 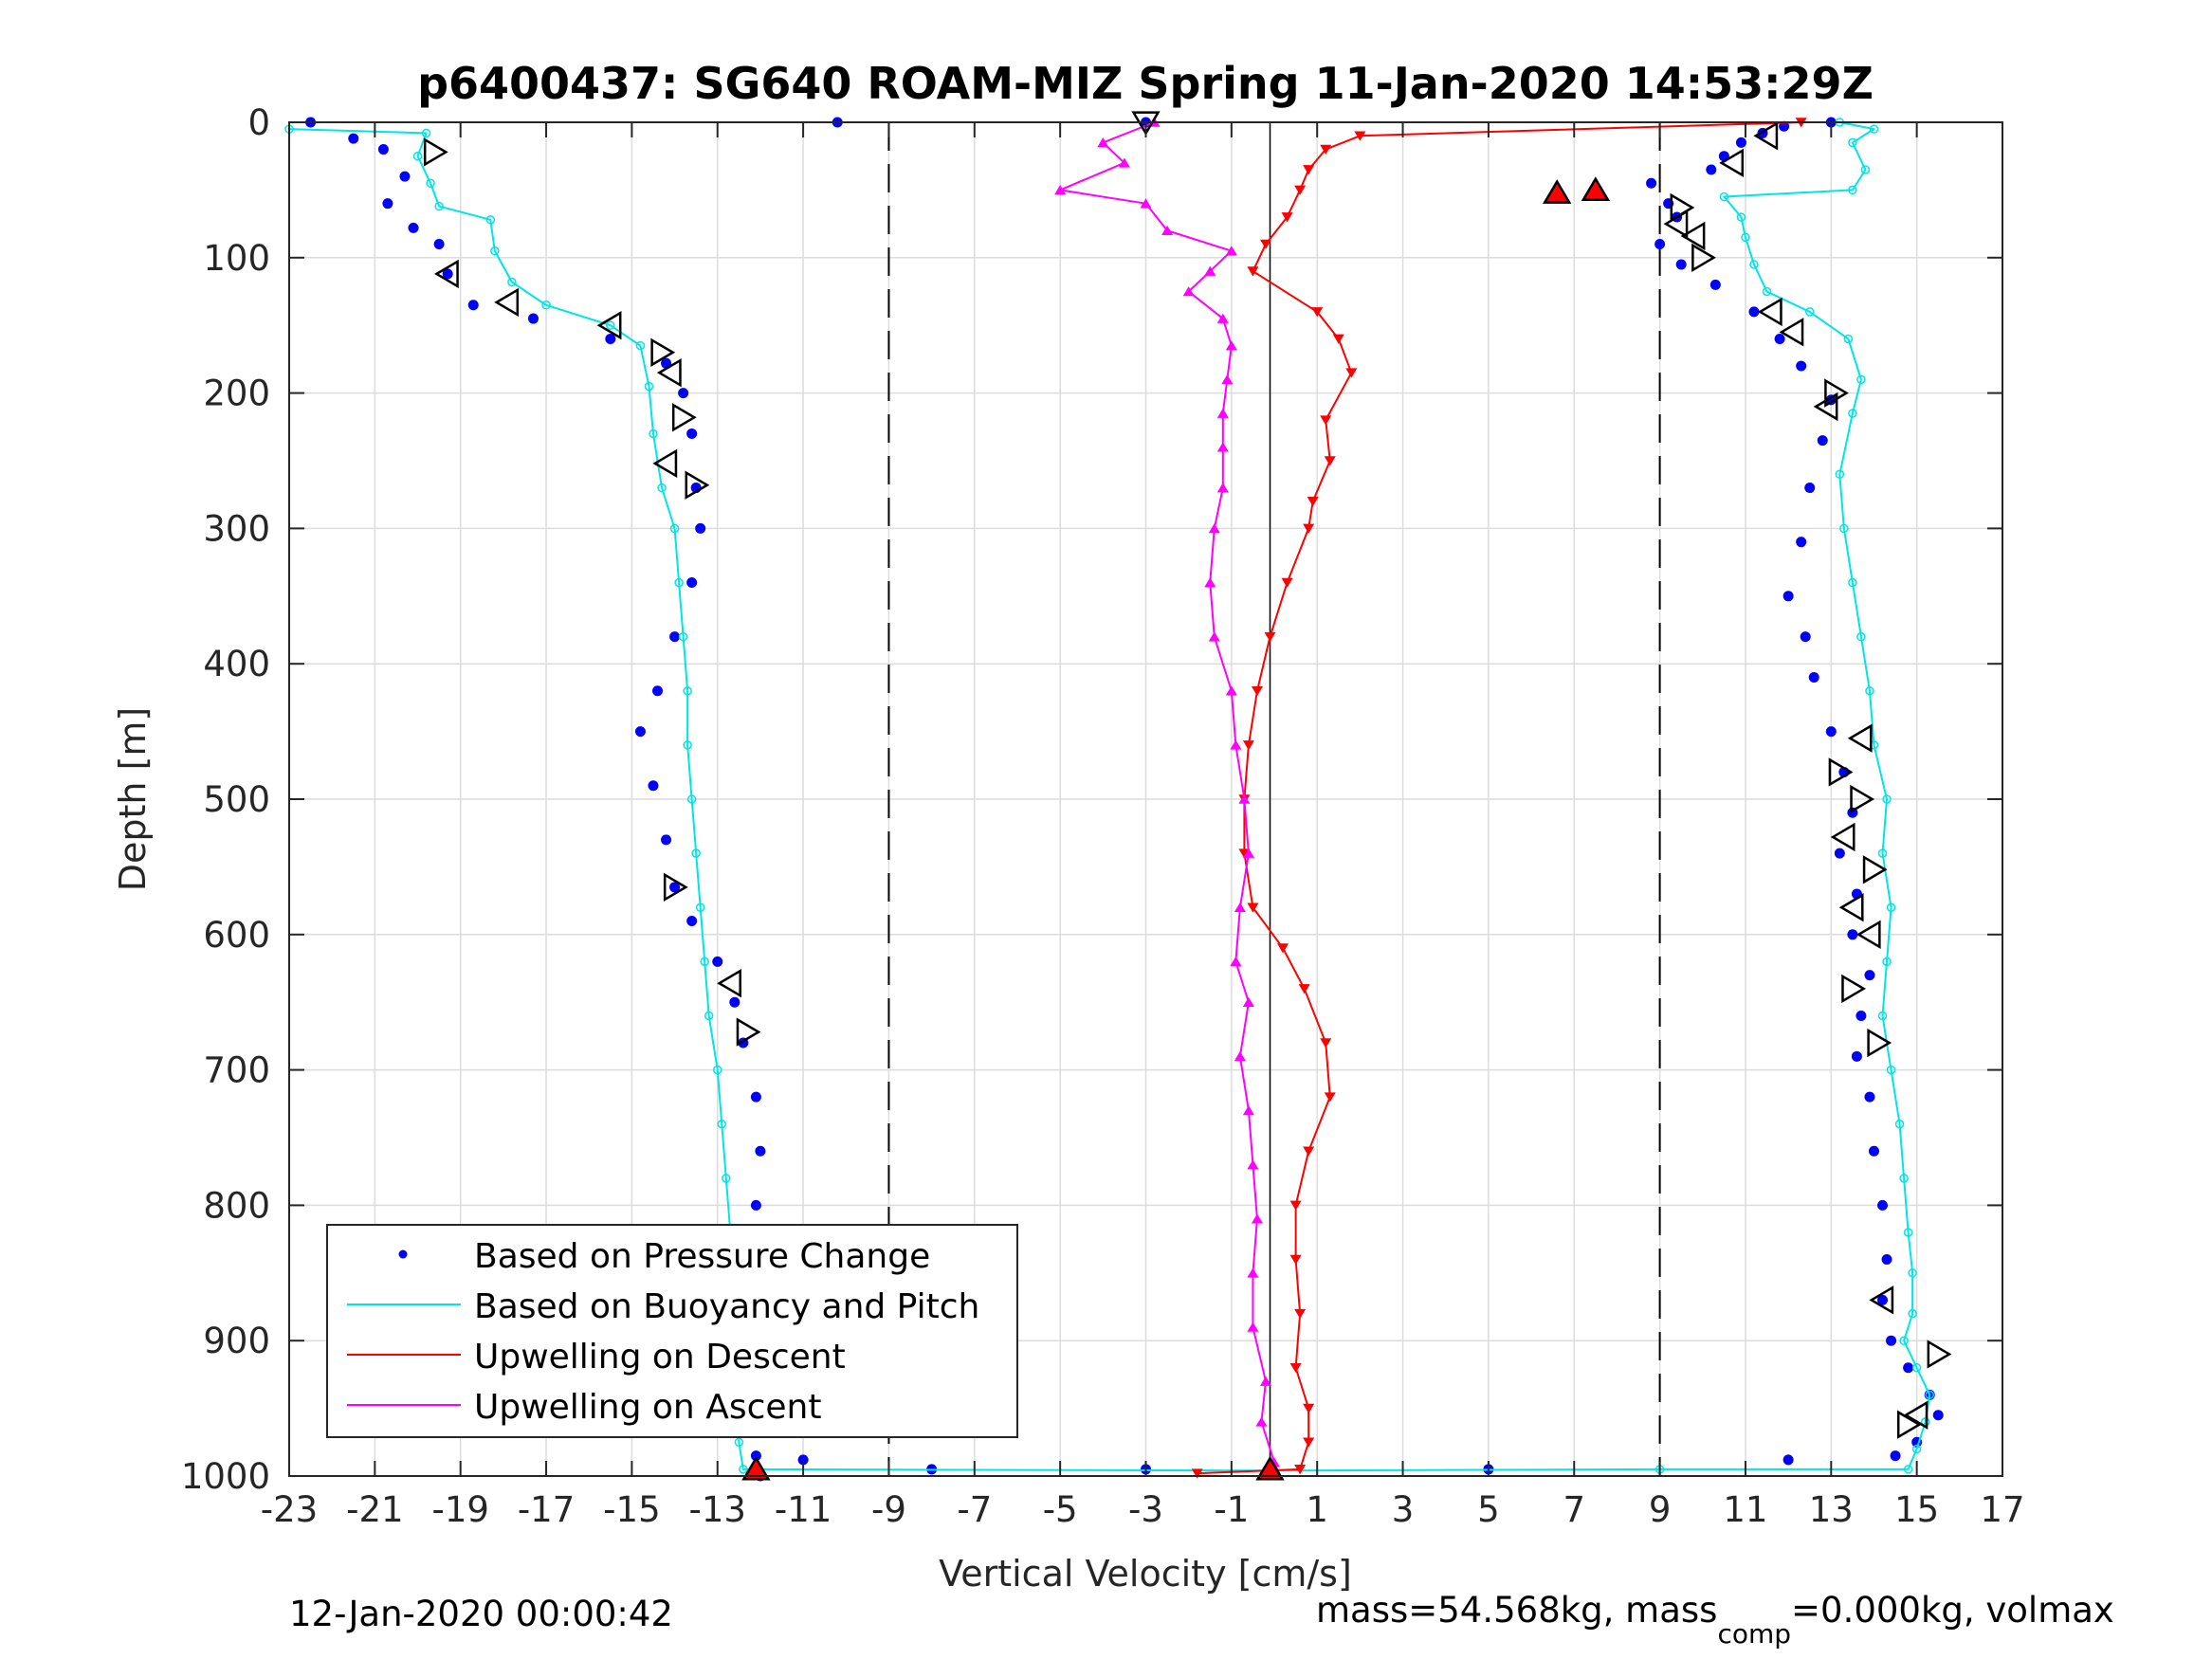 What do you see at coordinates (236, 1070) in the screenshot?
I see `y-tick-label: 700` at bounding box center [236, 1070].